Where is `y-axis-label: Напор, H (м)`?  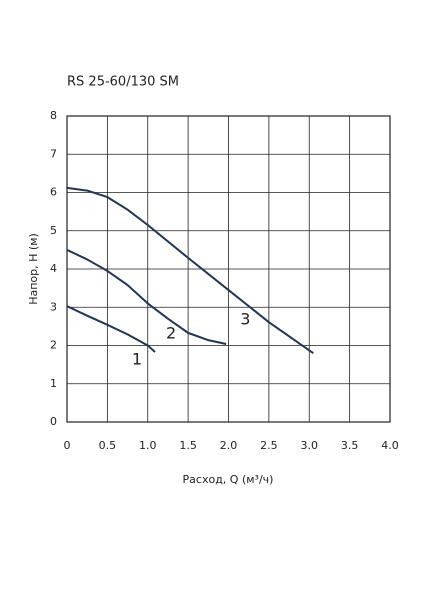
y-axis-label: Напор, H (м) is located at coordinates (33, 269).